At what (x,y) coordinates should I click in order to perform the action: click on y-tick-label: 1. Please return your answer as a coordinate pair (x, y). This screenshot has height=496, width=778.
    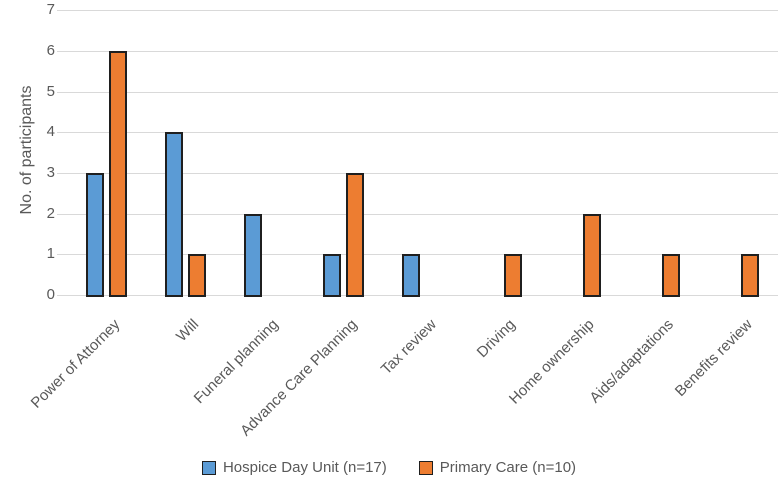
    Looking at the image, I should click on (50, 254).